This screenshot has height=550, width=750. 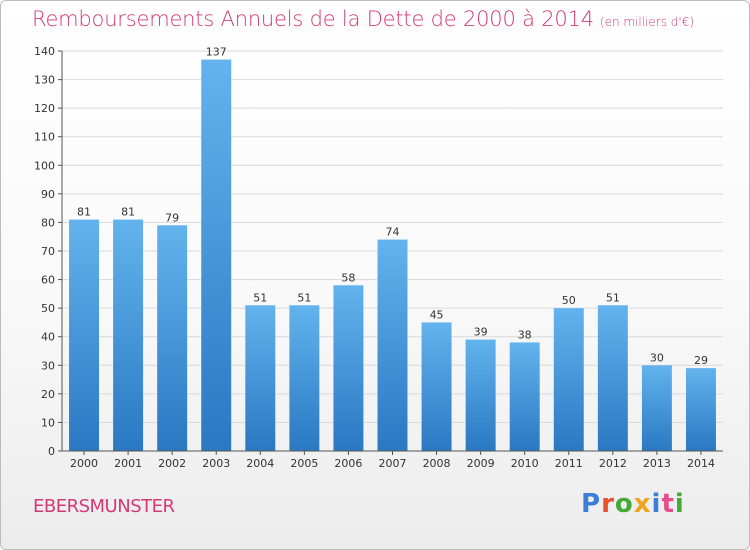 I want to click on x-tick-label-2012: 2012, so click(x=613, y=463).